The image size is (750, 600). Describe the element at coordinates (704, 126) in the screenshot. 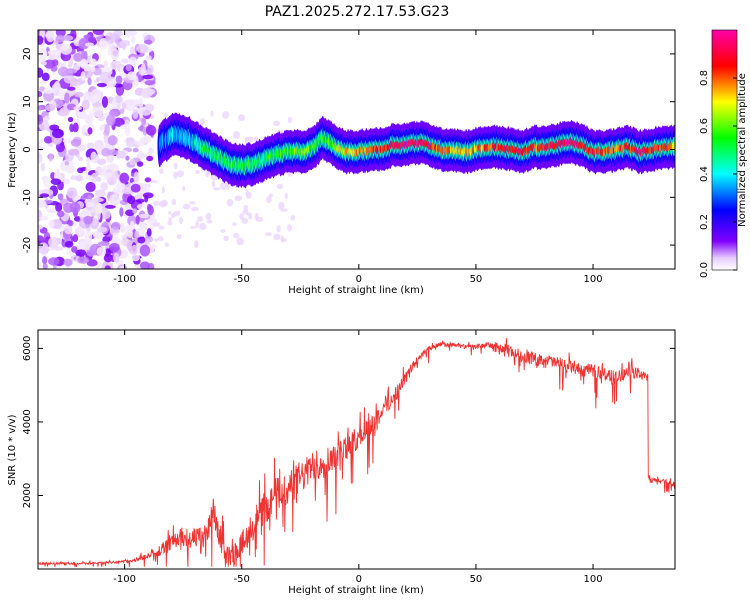

I see `colorbar-tick-label: 0.6` at that location.